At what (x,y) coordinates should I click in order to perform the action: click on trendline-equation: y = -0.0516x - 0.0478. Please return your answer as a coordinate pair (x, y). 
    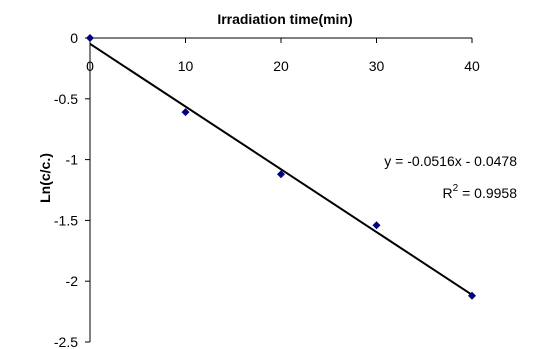
    Looking at the image, I should click on (450, 161).